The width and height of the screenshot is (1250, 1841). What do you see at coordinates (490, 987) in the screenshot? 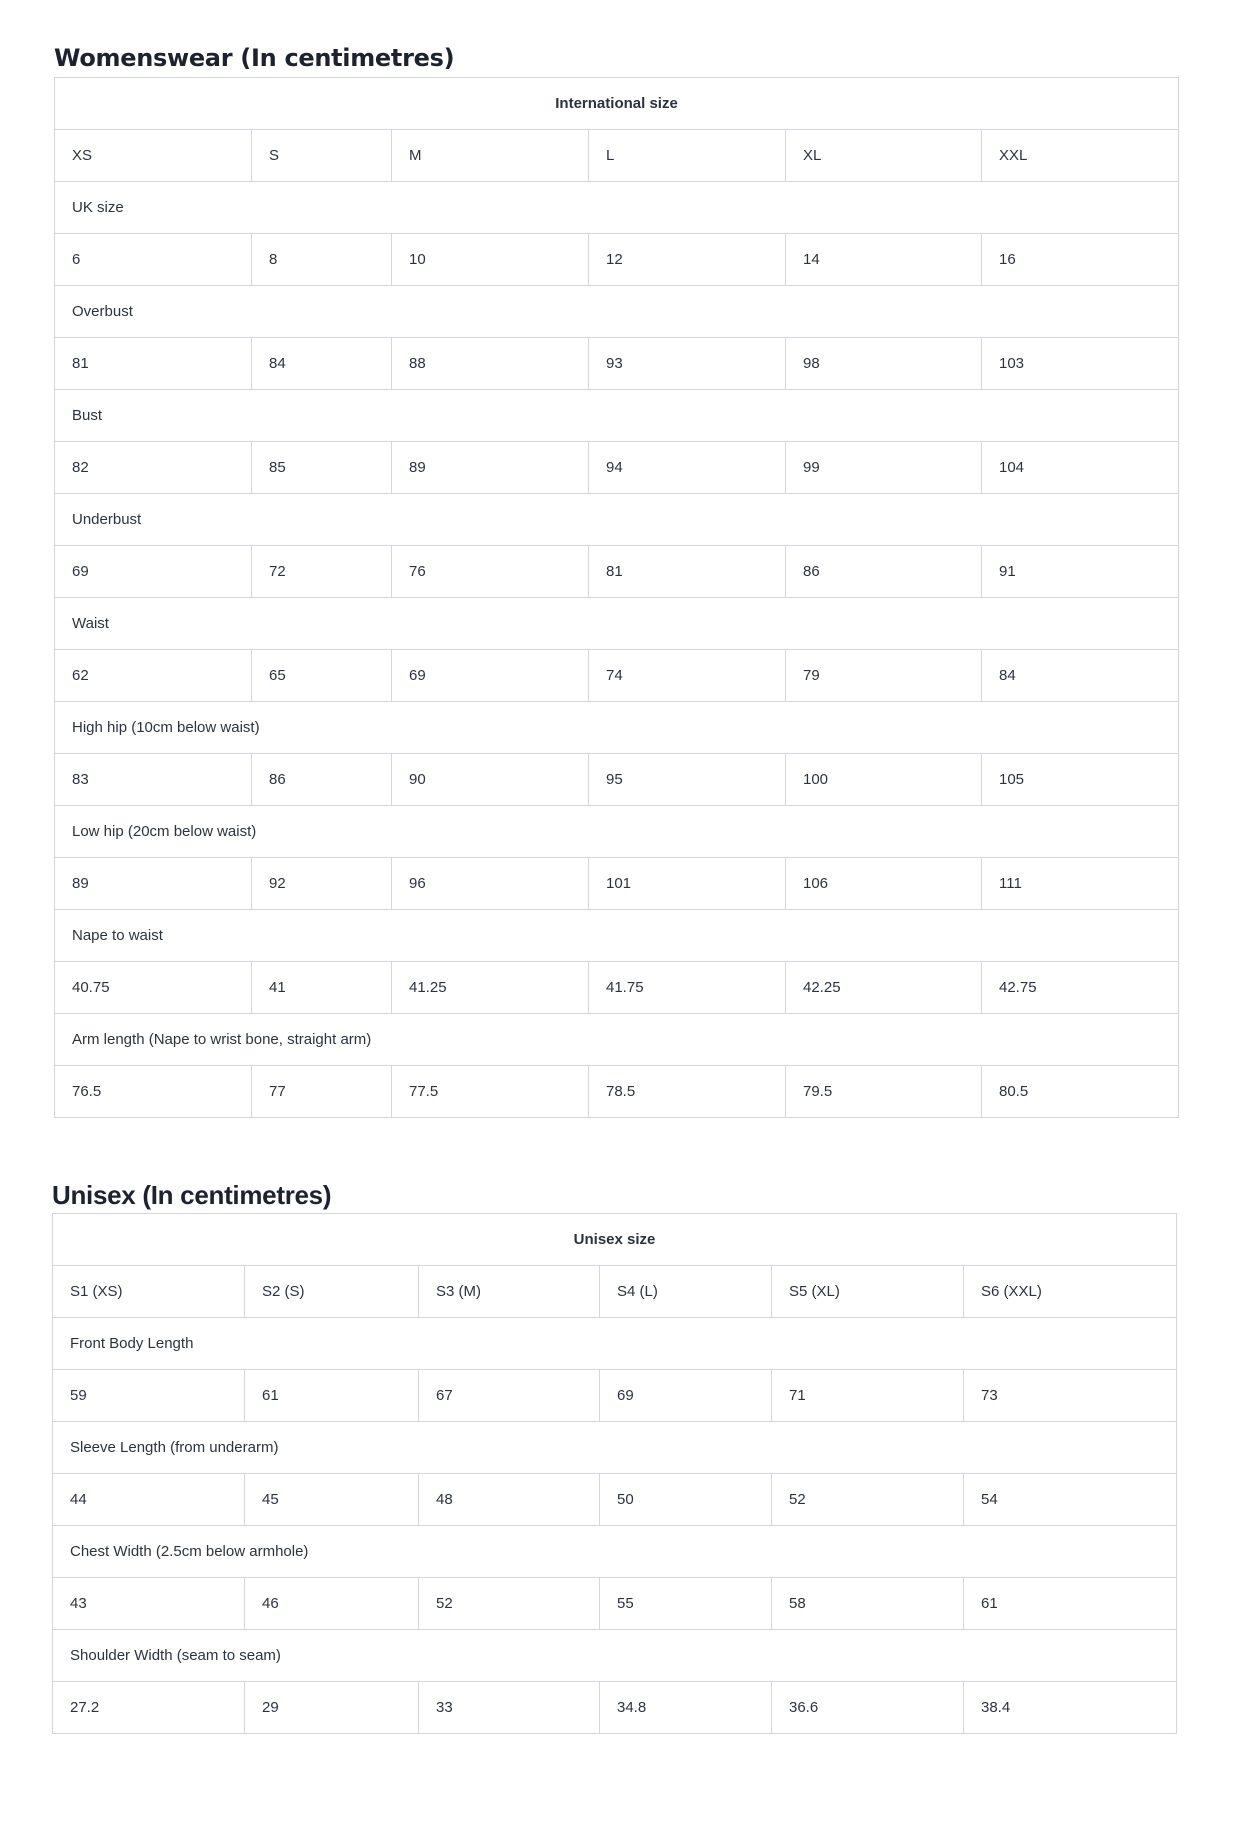
I see `measurement-value: 41.25` at bounding box center [490, 987].